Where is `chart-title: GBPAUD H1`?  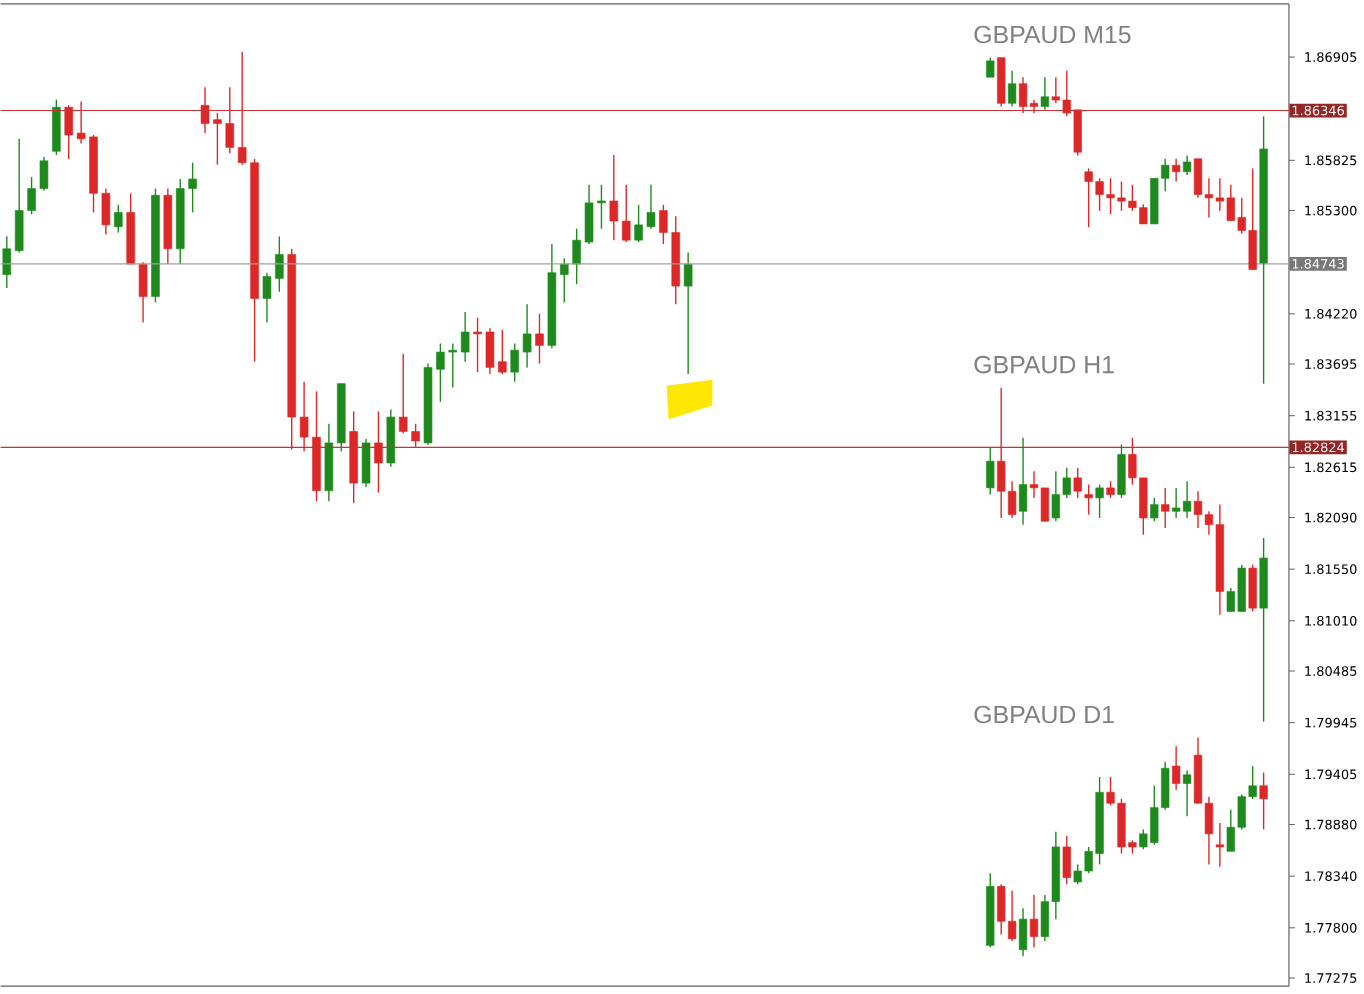 chart-title: GBPAUD H1 is located at coordinates (1044, 364).